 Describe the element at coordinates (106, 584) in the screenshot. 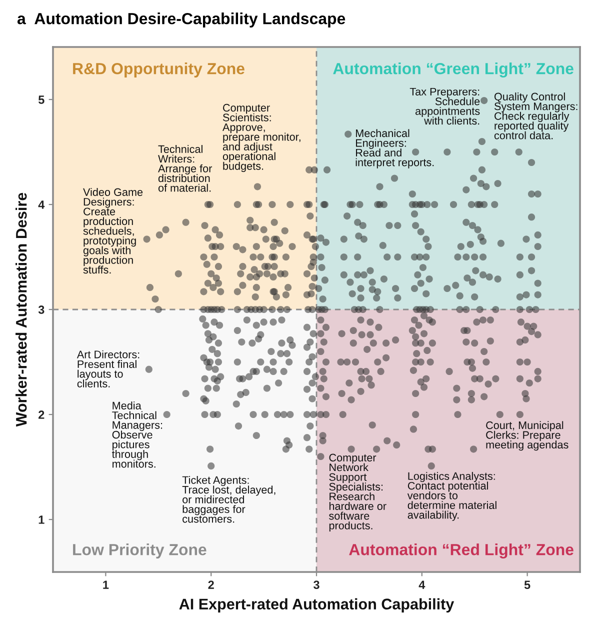

I see `x-tick-label: 1` at that location.